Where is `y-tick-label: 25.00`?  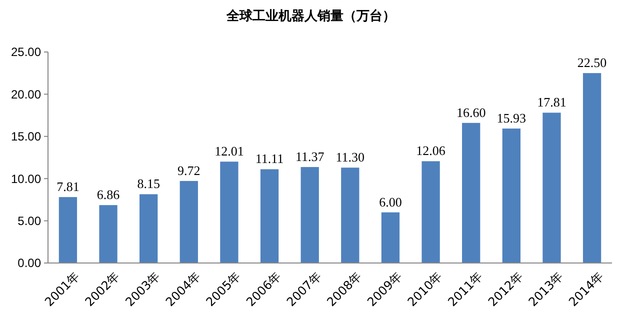
y-tick-label: 25.00 is located at coordinates (26, 52).